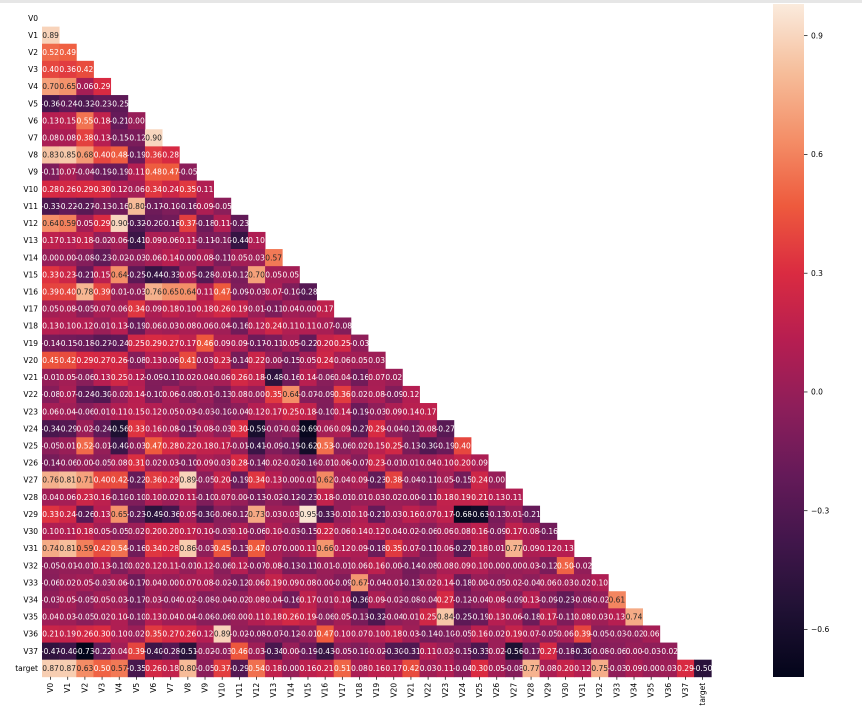 The image size is (862, 711). Describe the element at coordinates (479, 480) in the screenshot. I see `cell-value-label: 0.24` at that location.